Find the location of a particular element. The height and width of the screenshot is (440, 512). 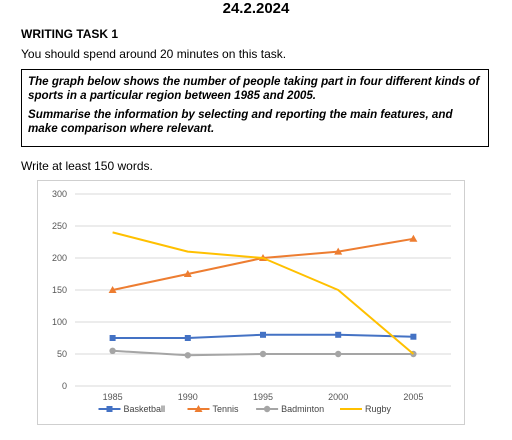

y-tick-label: 300 is located at coordinates (59, 194).